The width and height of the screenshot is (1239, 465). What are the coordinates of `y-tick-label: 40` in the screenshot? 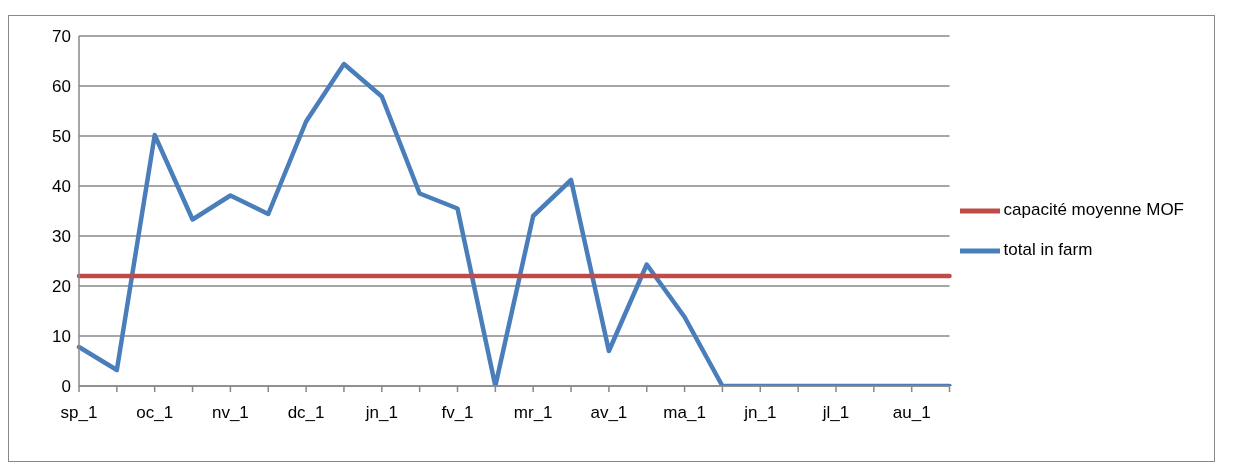 It's located at (61, 187).